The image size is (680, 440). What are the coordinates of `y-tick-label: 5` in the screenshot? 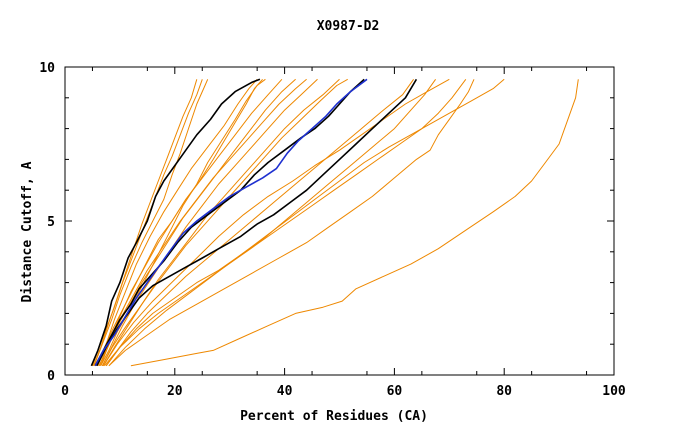 It's located at (51, 222).